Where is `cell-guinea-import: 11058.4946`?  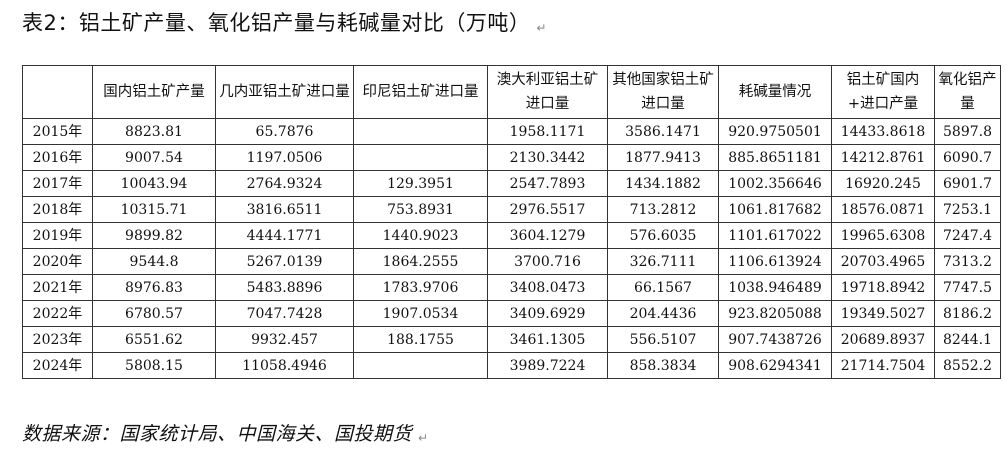
cell-guinea-import: 11058.4946 is located at coordinates (284, 365).